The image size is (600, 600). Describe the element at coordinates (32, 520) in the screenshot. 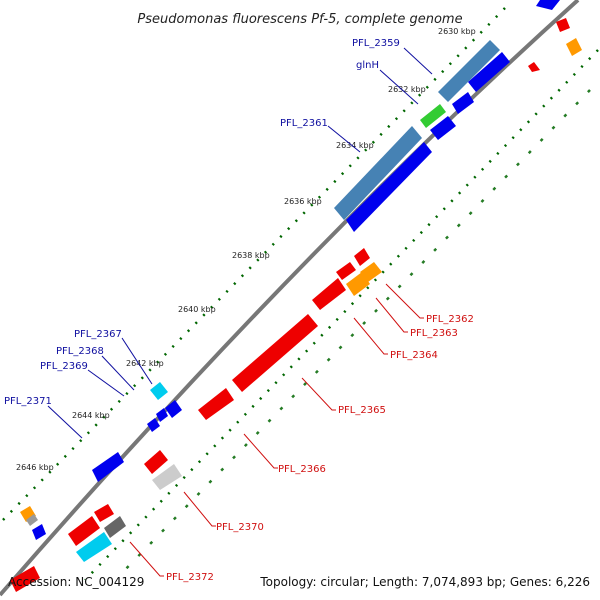

I see `gene-gray-left` at that location.